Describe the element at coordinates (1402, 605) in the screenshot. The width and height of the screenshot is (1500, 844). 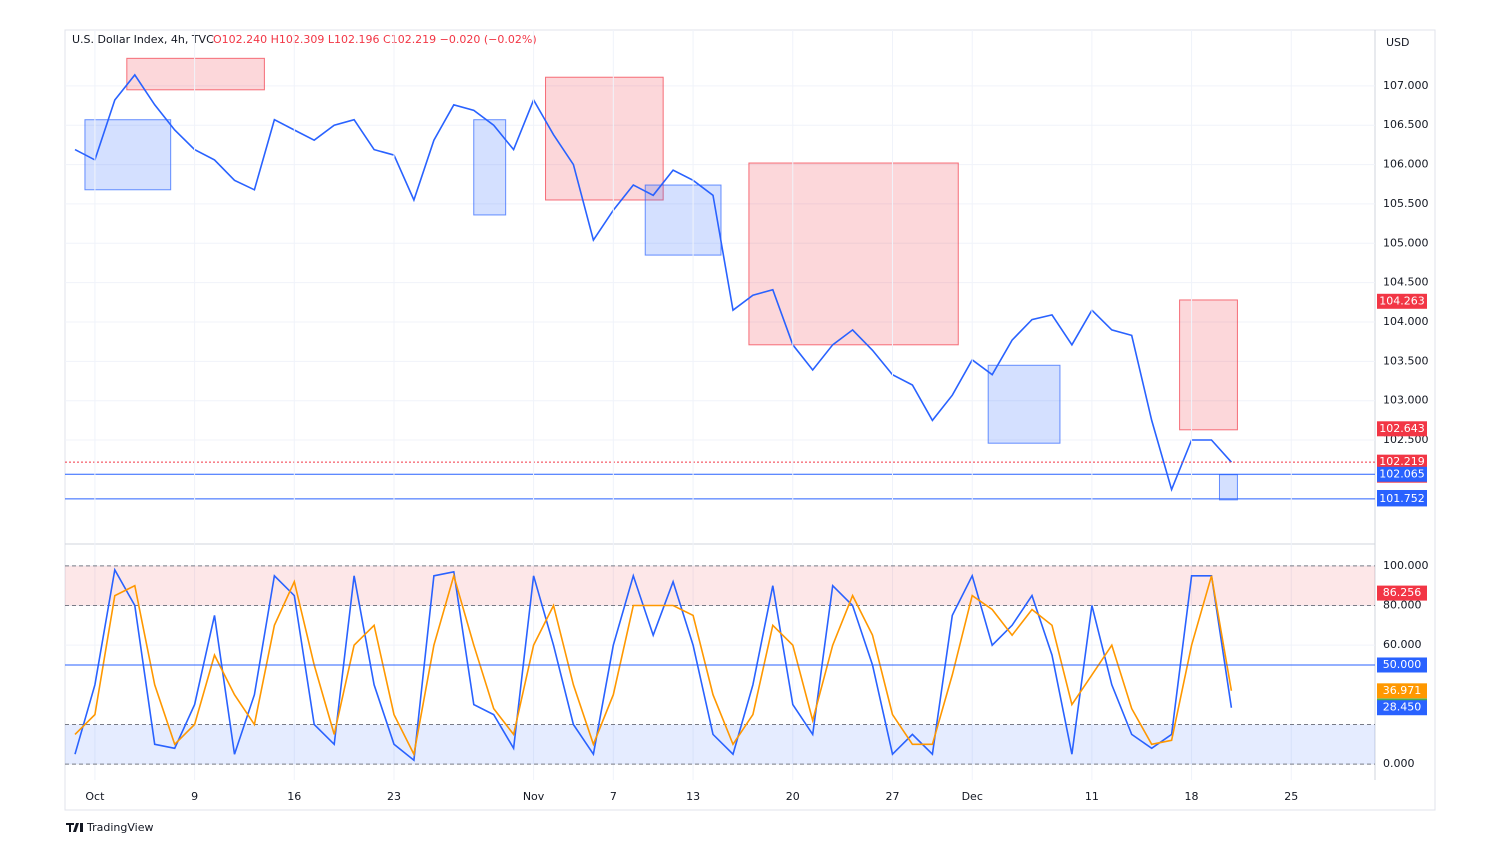
I see `y-tick-label: 80.000` at that location.